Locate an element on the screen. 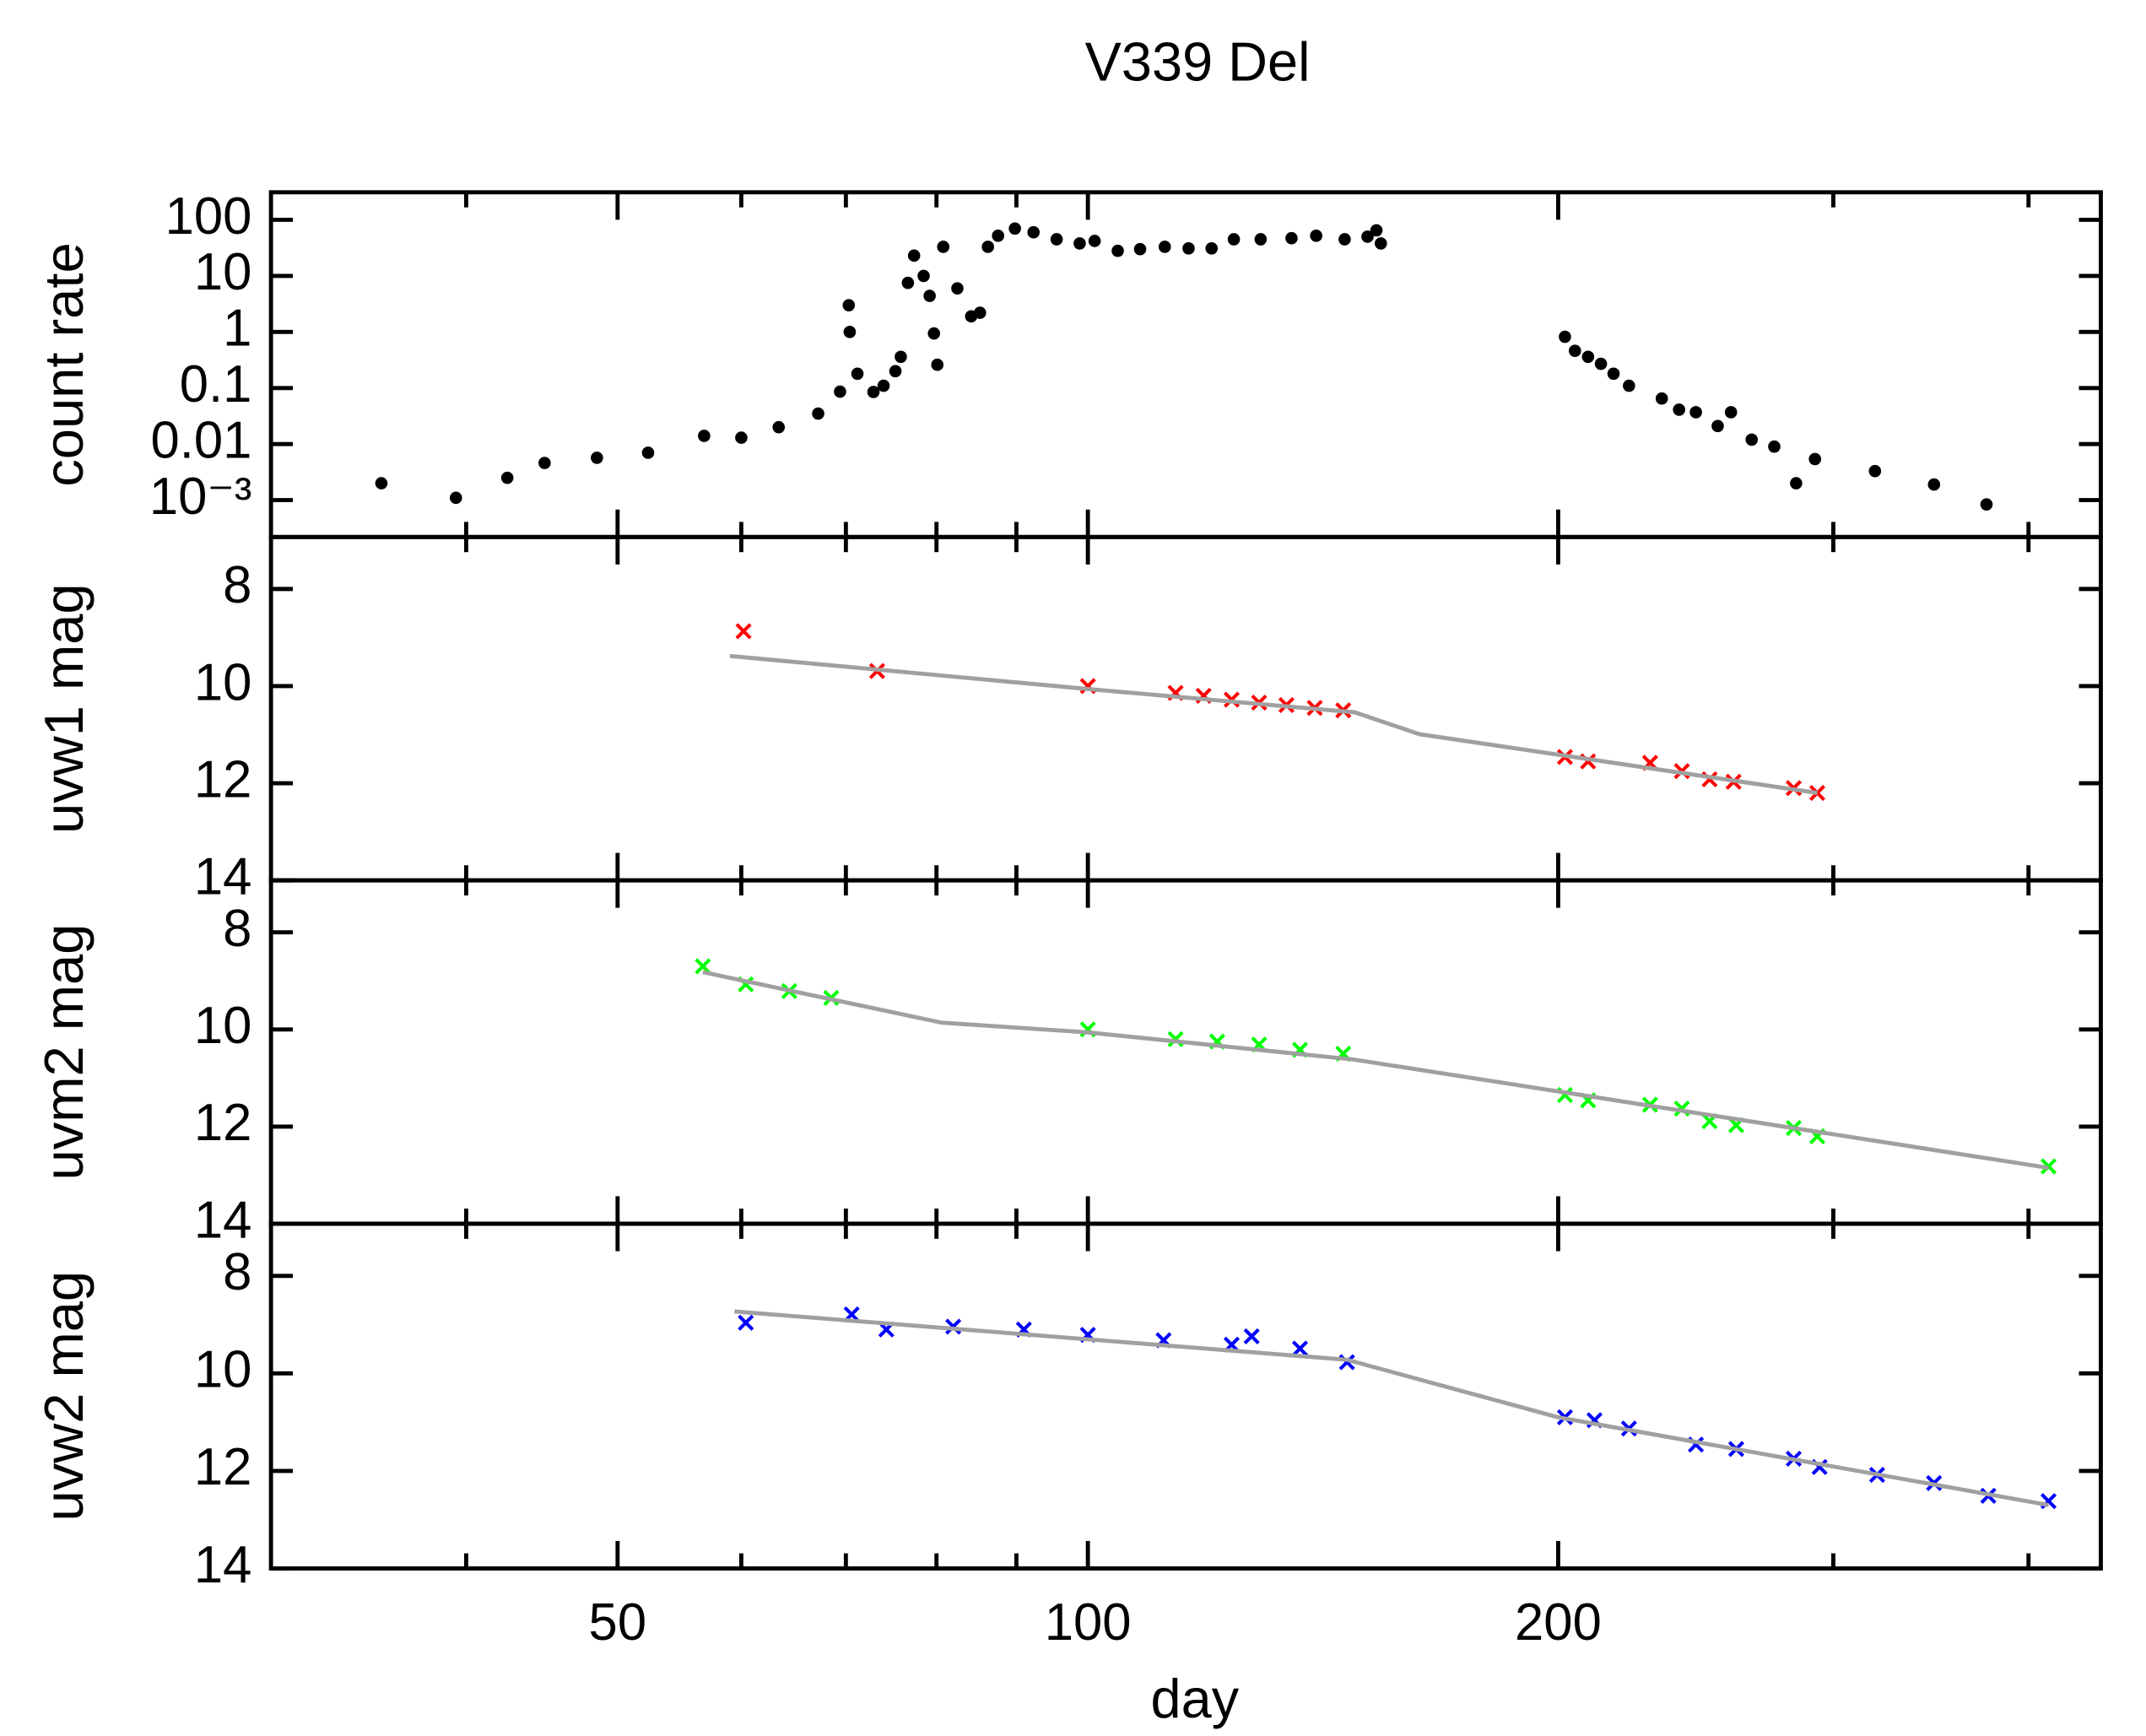 This screenshot has width=2146, height=1736. x-tick-label: 100 is located at coordinates (1088, 1622).